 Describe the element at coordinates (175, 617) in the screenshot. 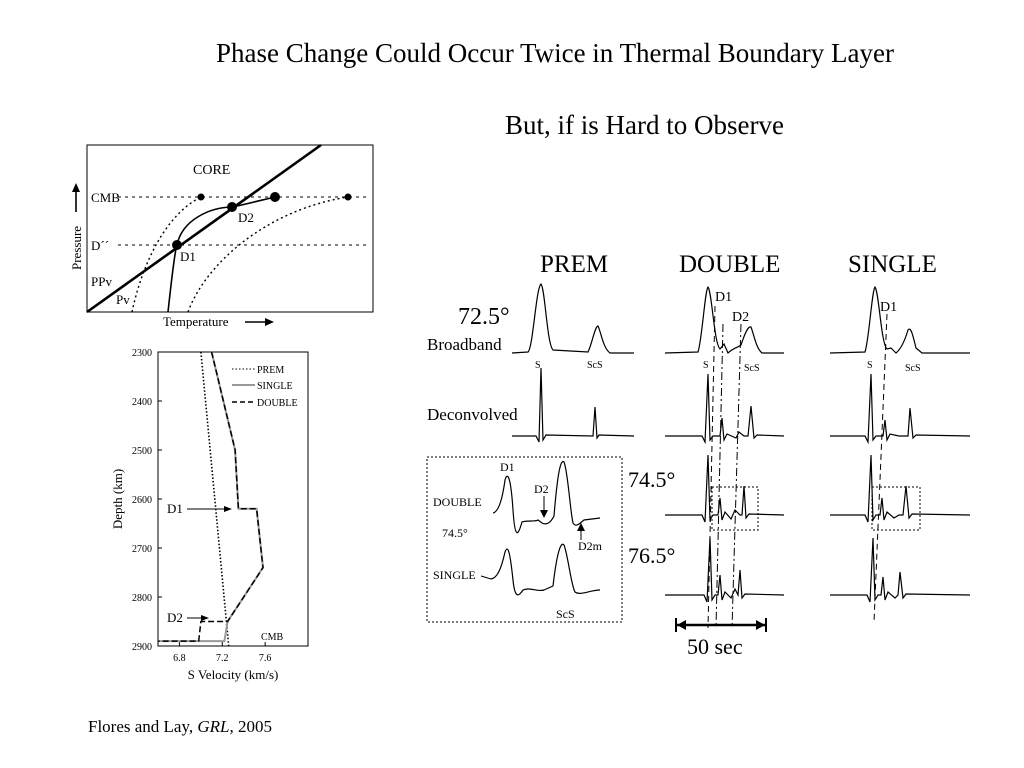

I see `chart-annotation-d2: D2` at that location.